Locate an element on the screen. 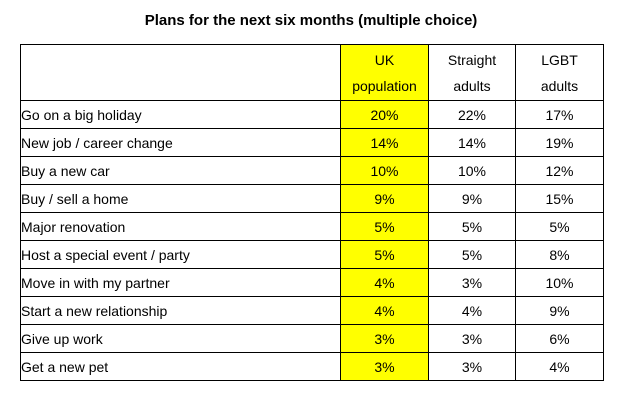 Image resolution: width=622 pixels, height=407 pixels. straight-value: 9% is located at coordinates (472, 198).